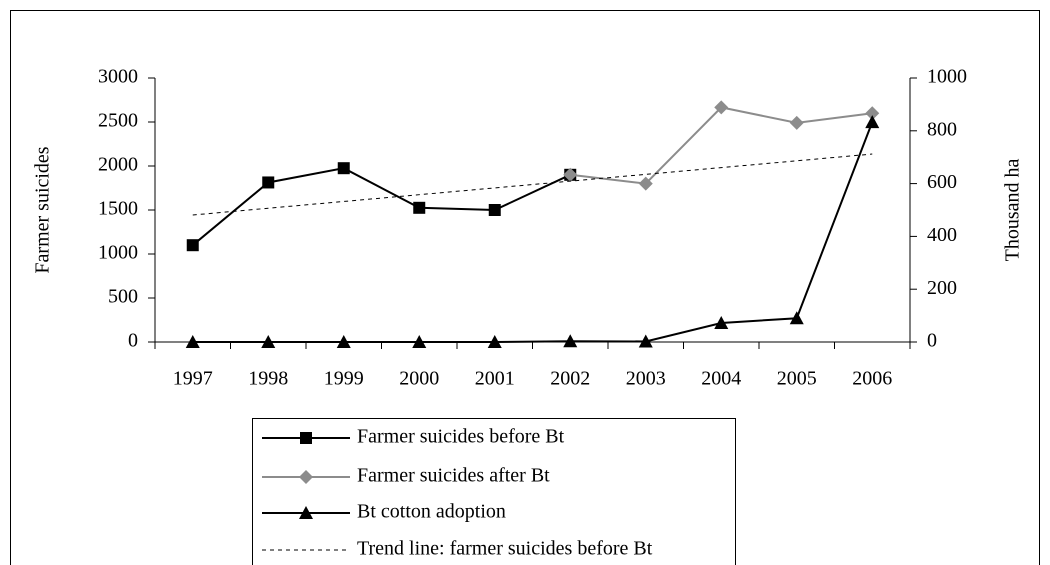  What do you see at coordinates (118, 253) in the screenshot?
I see `y-tick-label: 1000` at bounding box center [118, 253].